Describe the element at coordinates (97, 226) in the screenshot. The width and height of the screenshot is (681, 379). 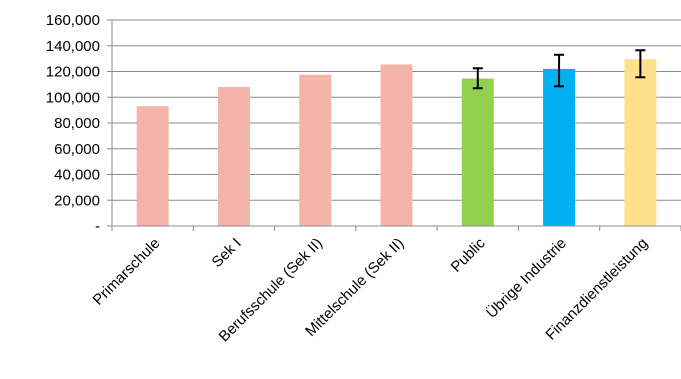
I see `y-tick-label: -` at that location.